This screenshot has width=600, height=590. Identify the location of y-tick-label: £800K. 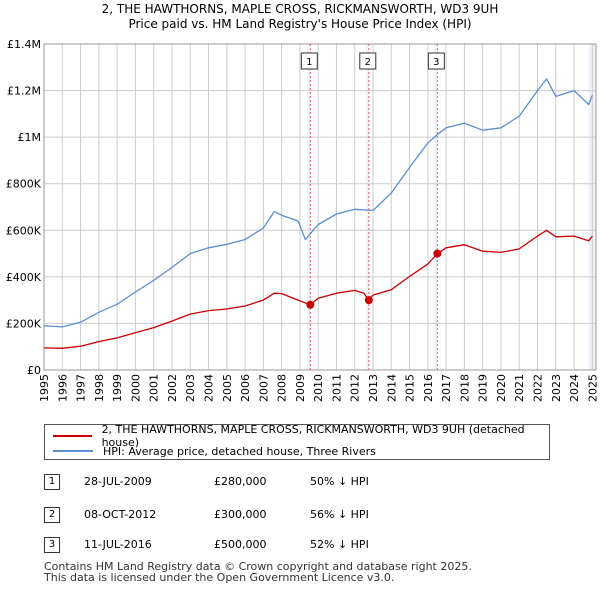
(24, 184).